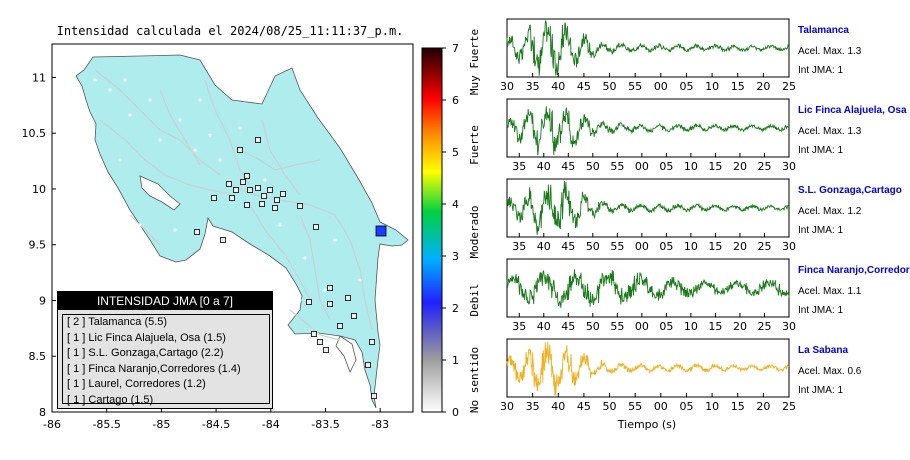 The width and height of the screenshot is (910, 460). I want to click on legend-row: [ 2 ] Talamanca (5.5), so click(117, 322).